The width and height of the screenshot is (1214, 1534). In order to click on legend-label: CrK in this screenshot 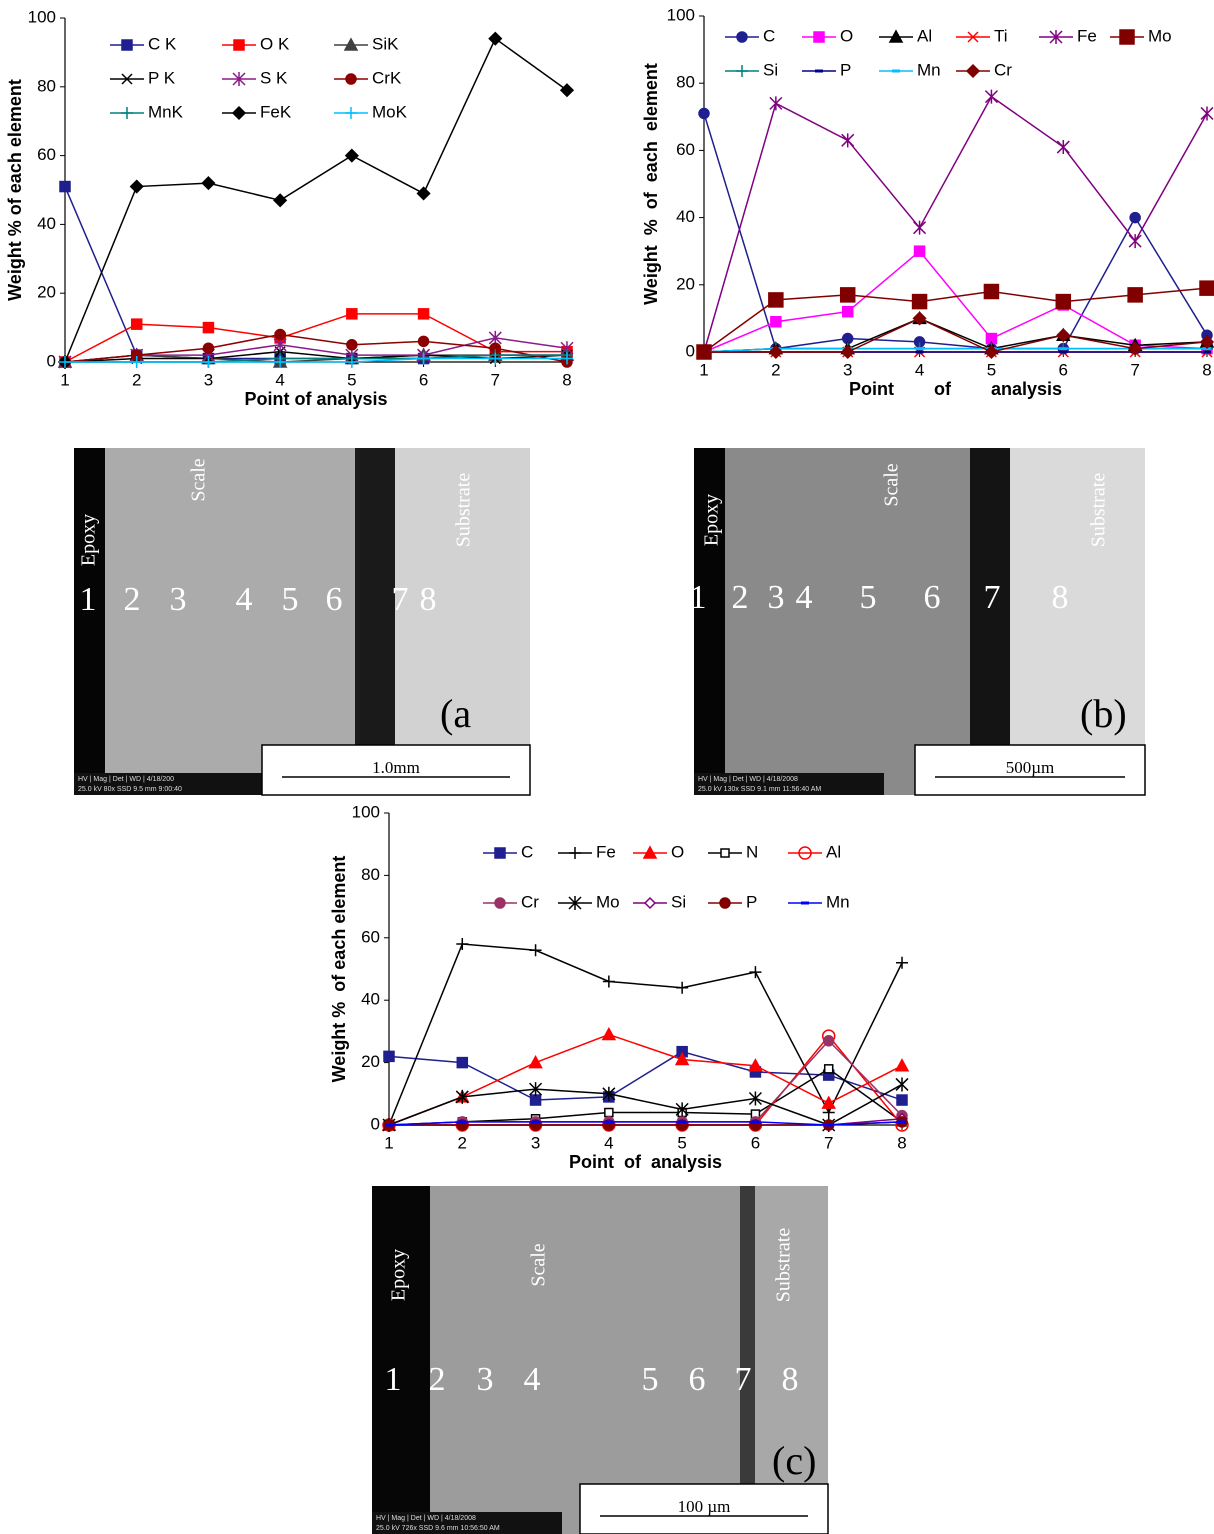, I will do `click(387, 77)`.